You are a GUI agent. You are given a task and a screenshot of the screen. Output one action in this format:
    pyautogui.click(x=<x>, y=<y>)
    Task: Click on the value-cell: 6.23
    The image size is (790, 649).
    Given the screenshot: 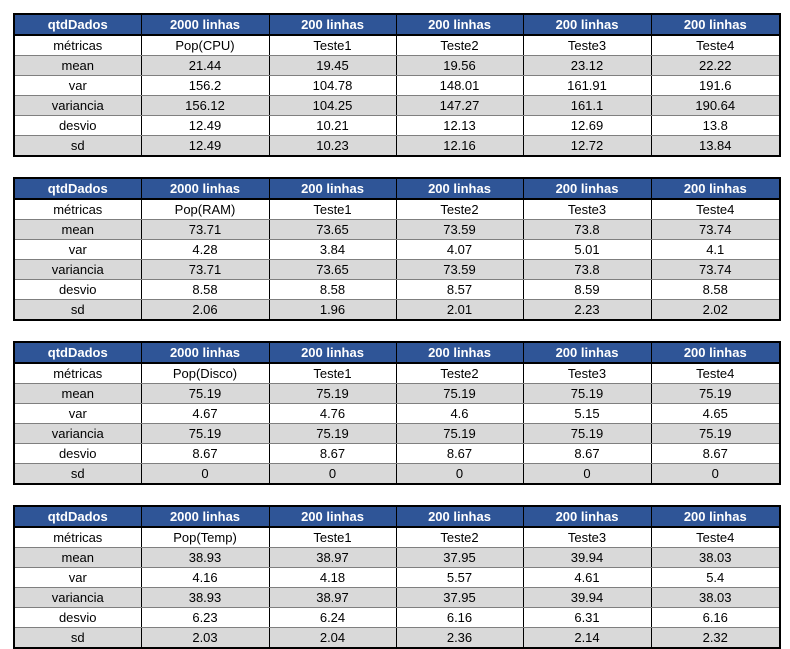 What is the action you would take?
    pyautogui.click(x=205, y=617)
    